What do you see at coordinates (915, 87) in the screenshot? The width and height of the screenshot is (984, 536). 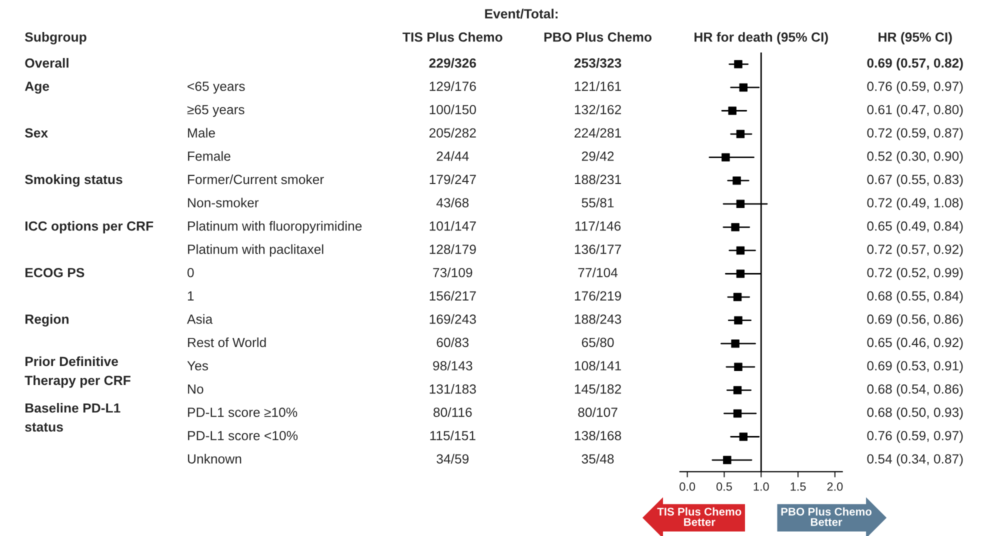 I see `category-label: 0.76 (0.59, 0.97)` at bounding box center [915, 87].